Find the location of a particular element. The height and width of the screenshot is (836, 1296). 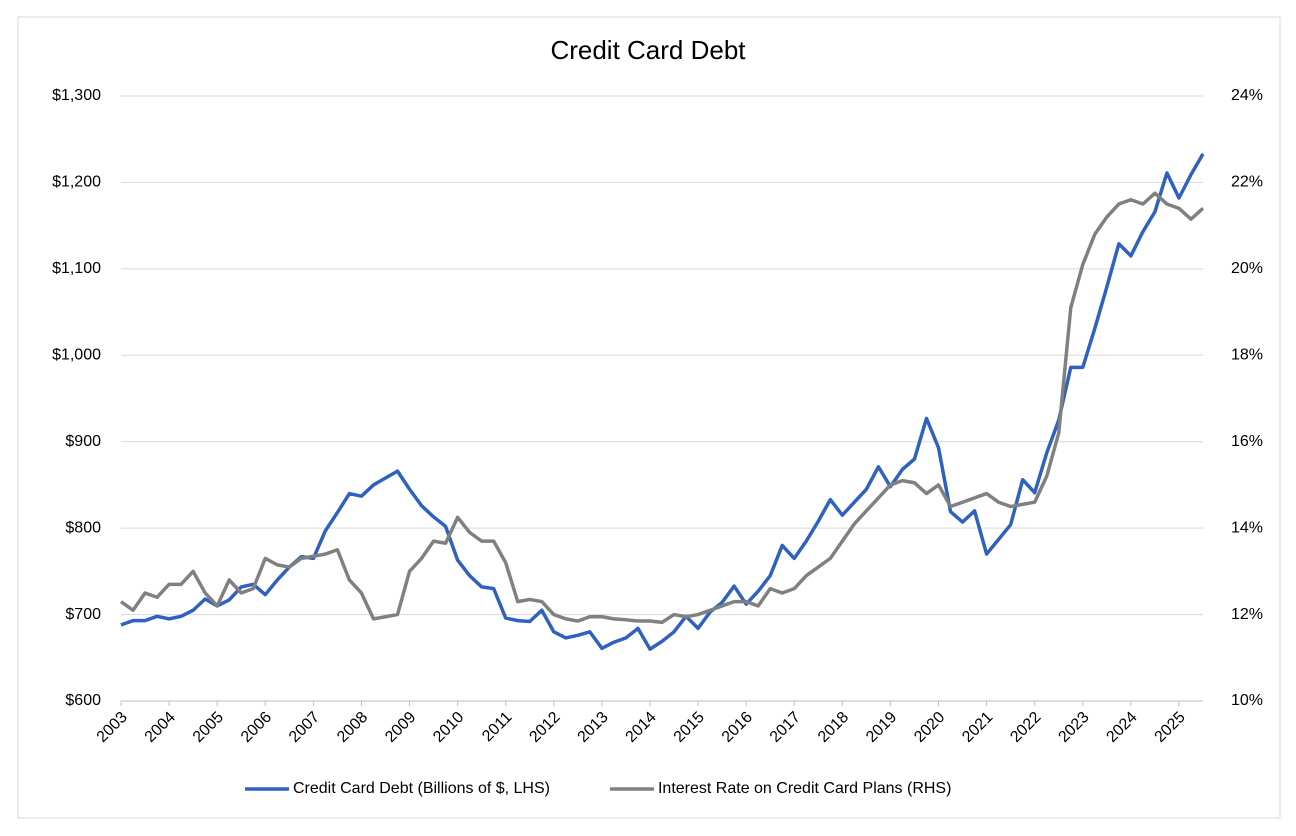

y-tick-label: $700 is located at coordinates (83, 614).